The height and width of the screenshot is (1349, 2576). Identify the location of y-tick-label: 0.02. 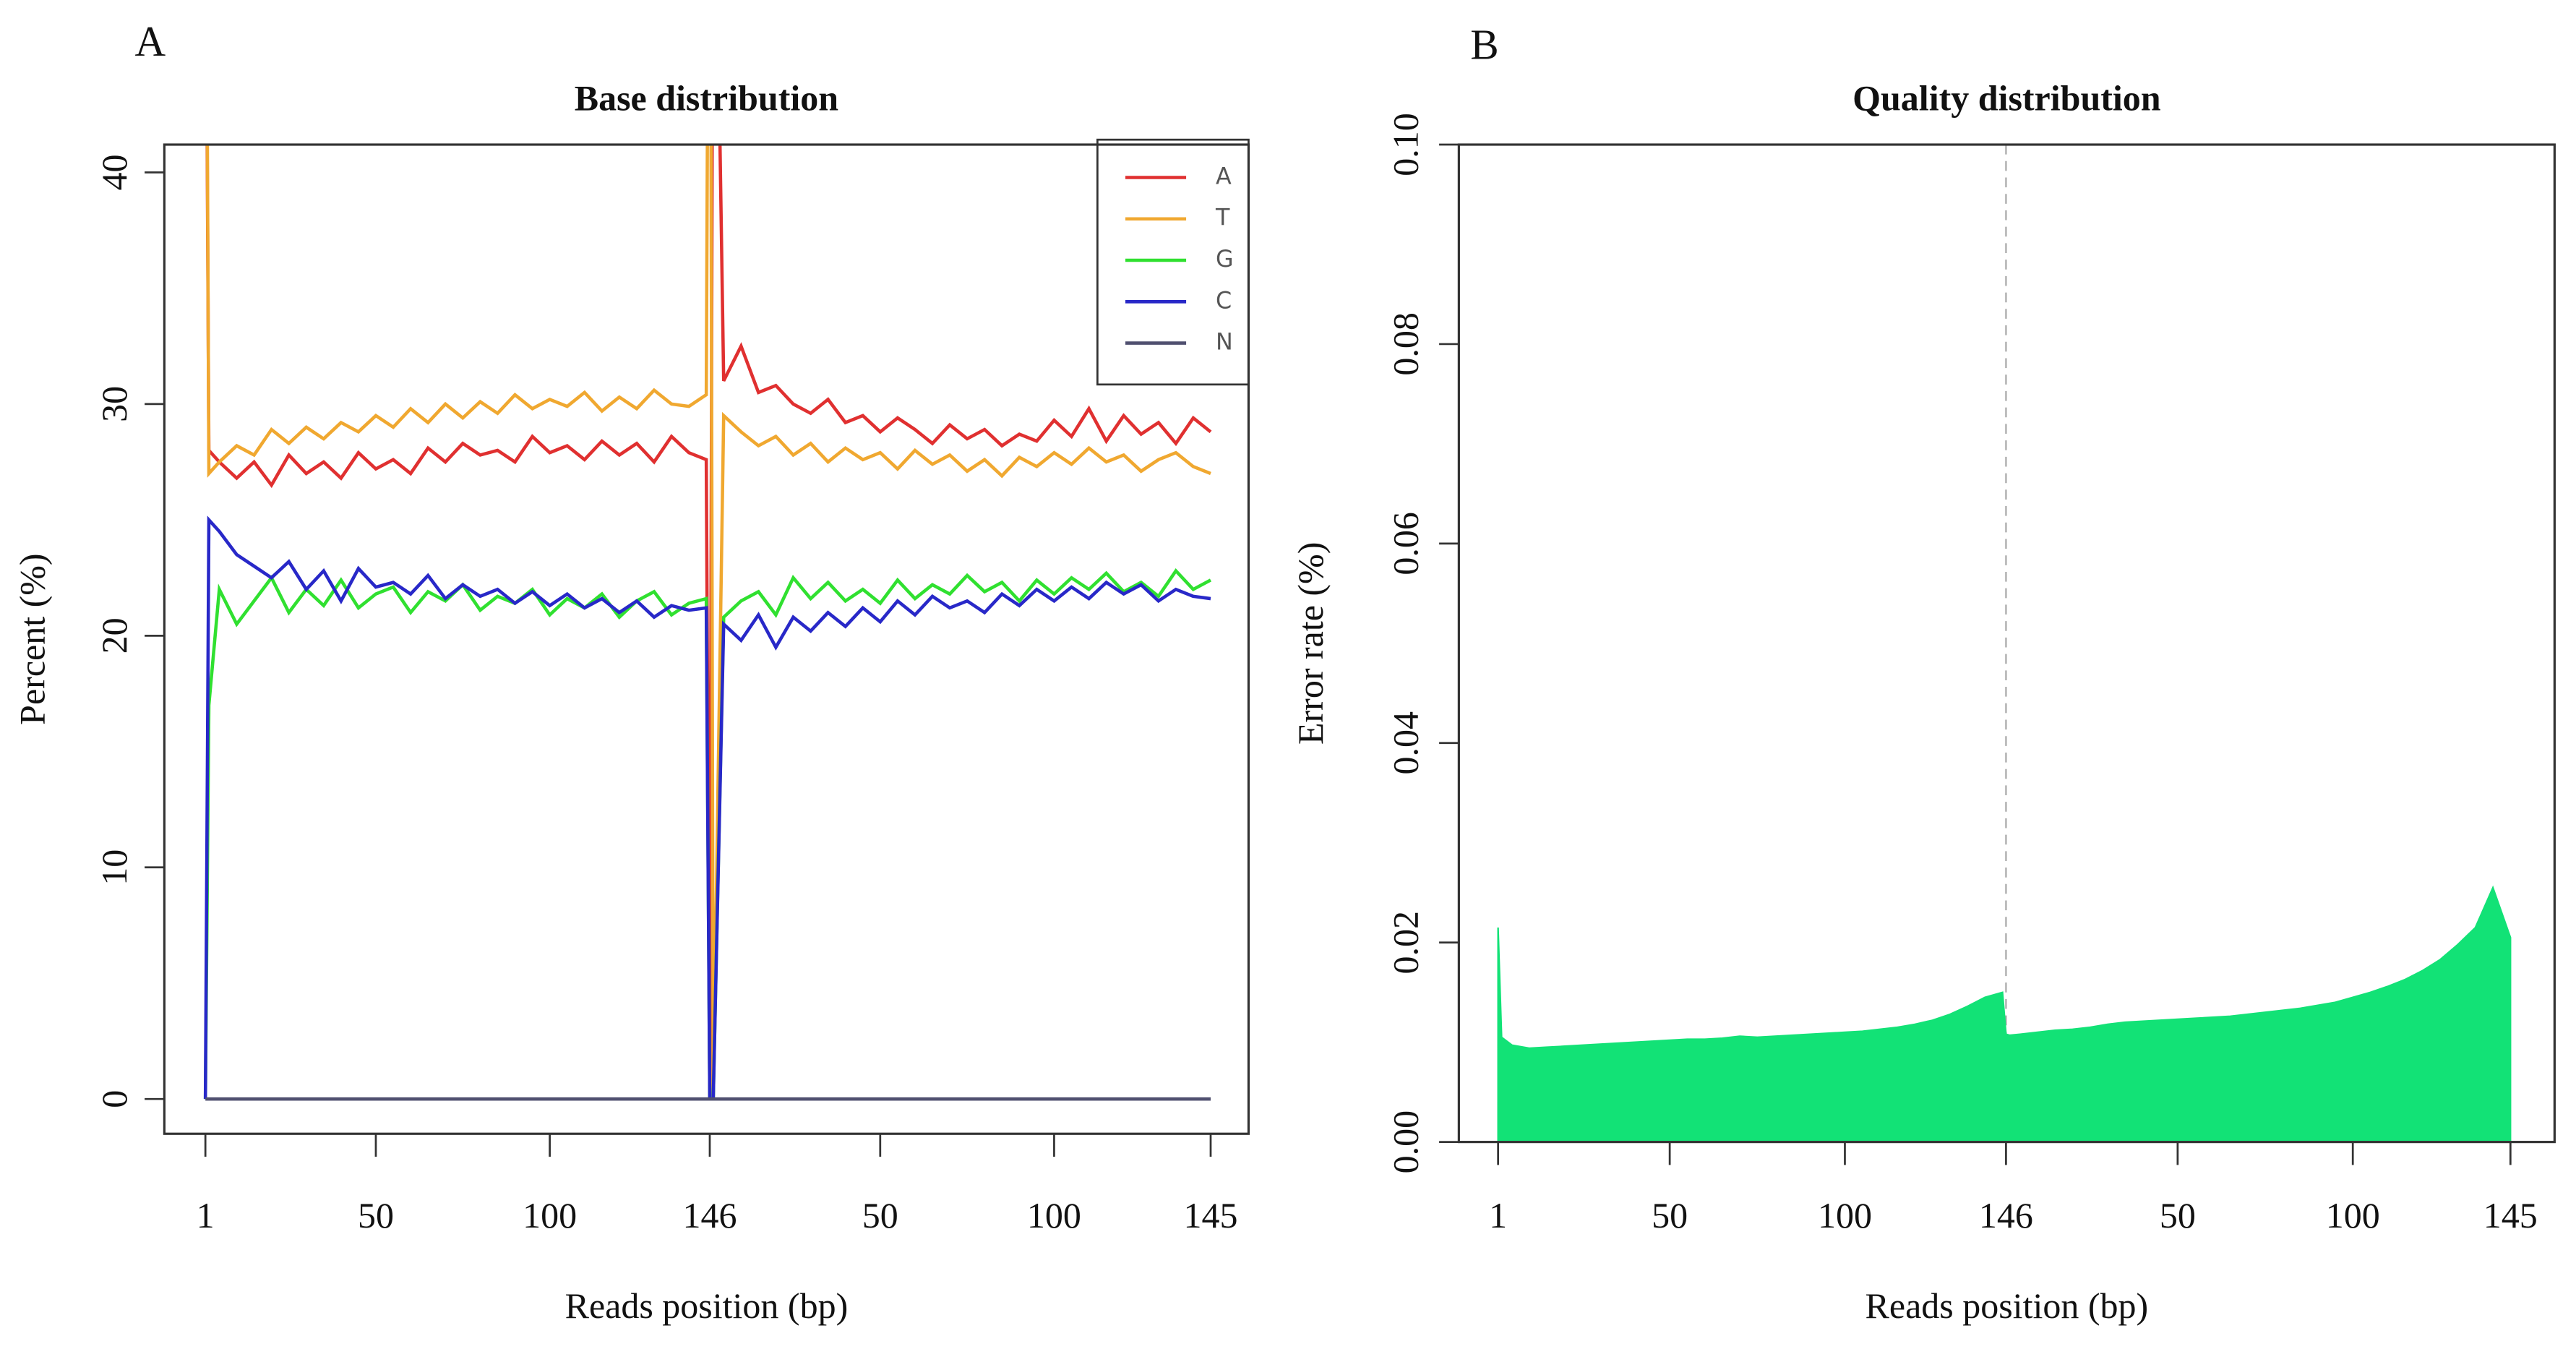
(1406, 942).